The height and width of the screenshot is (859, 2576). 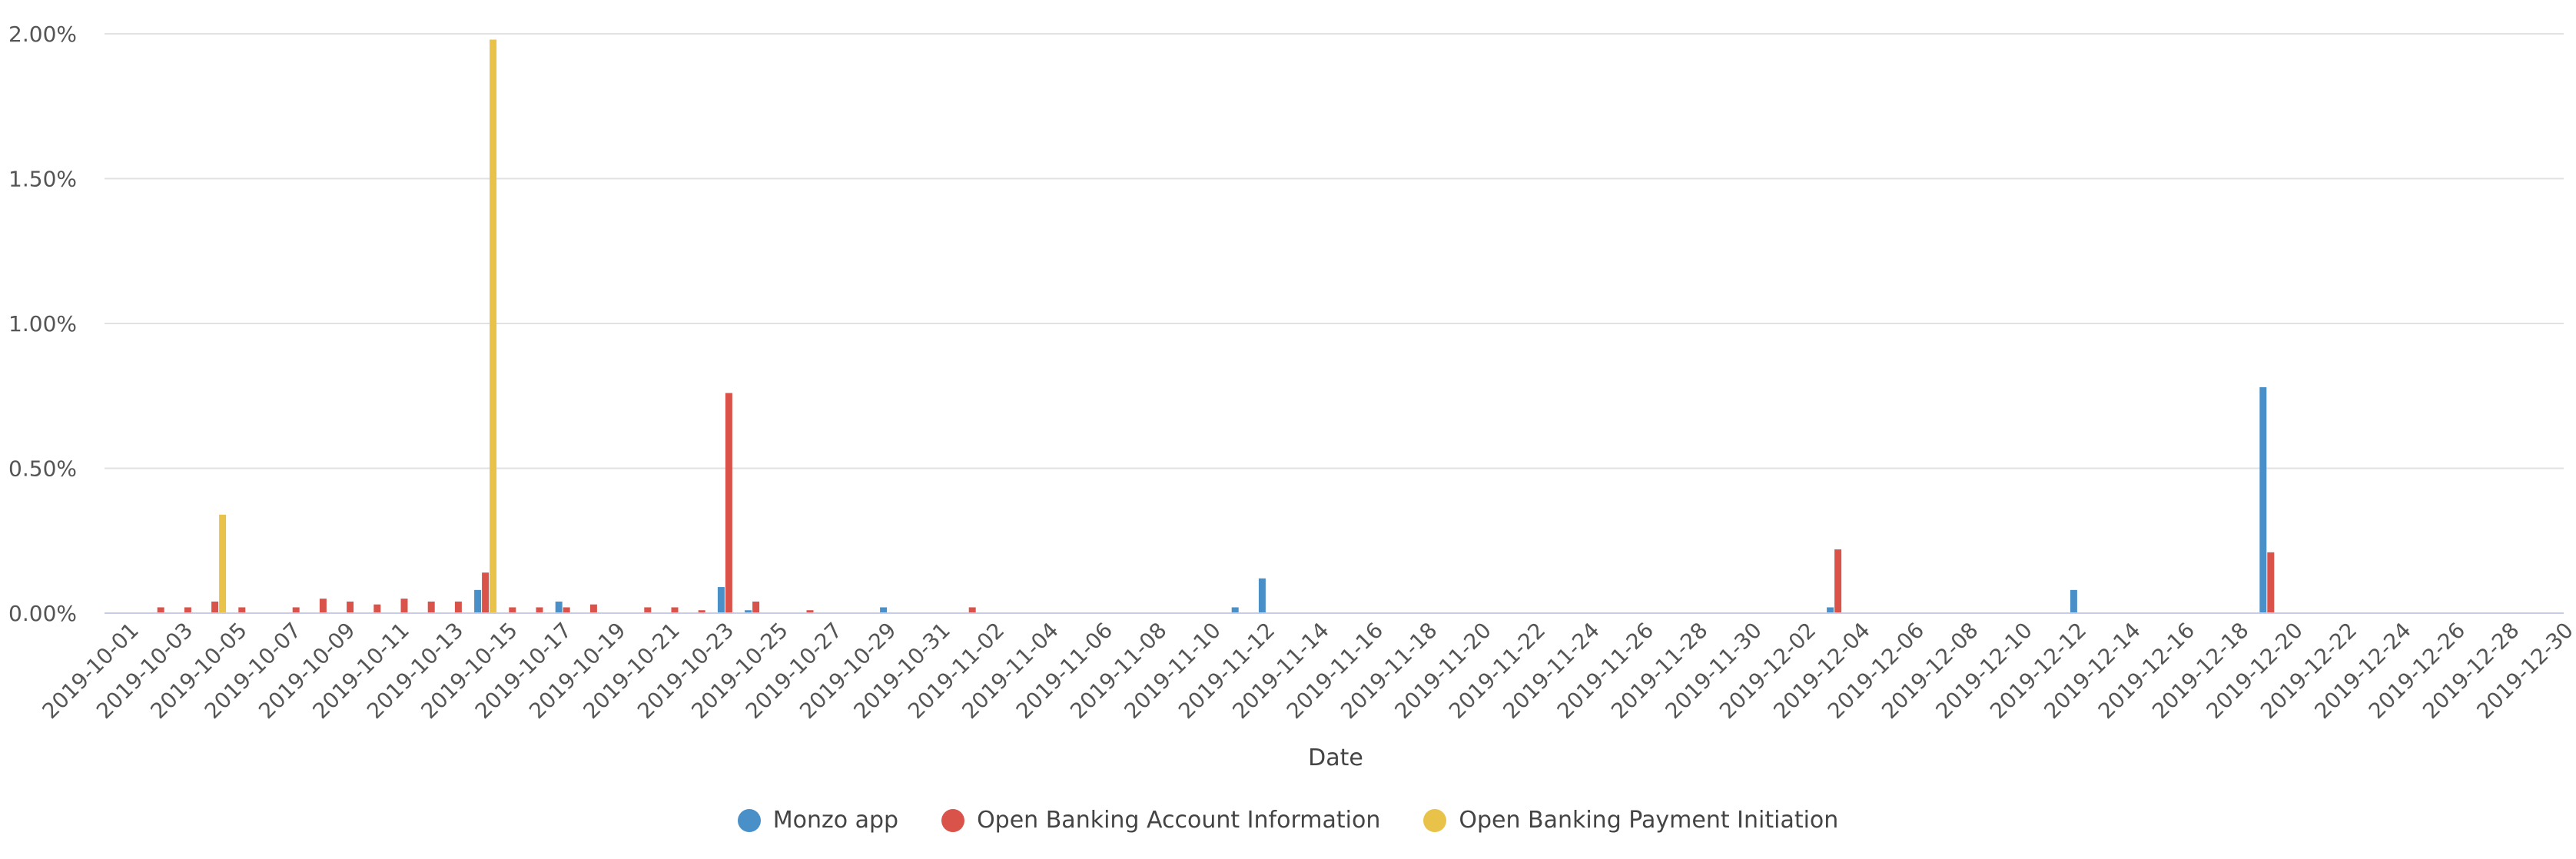 What do you see at coordinates (1435, 820) in the screenshot?
I see `legend-swatch-open-banking-payment-initiation` at bounding box center [1435, 820].